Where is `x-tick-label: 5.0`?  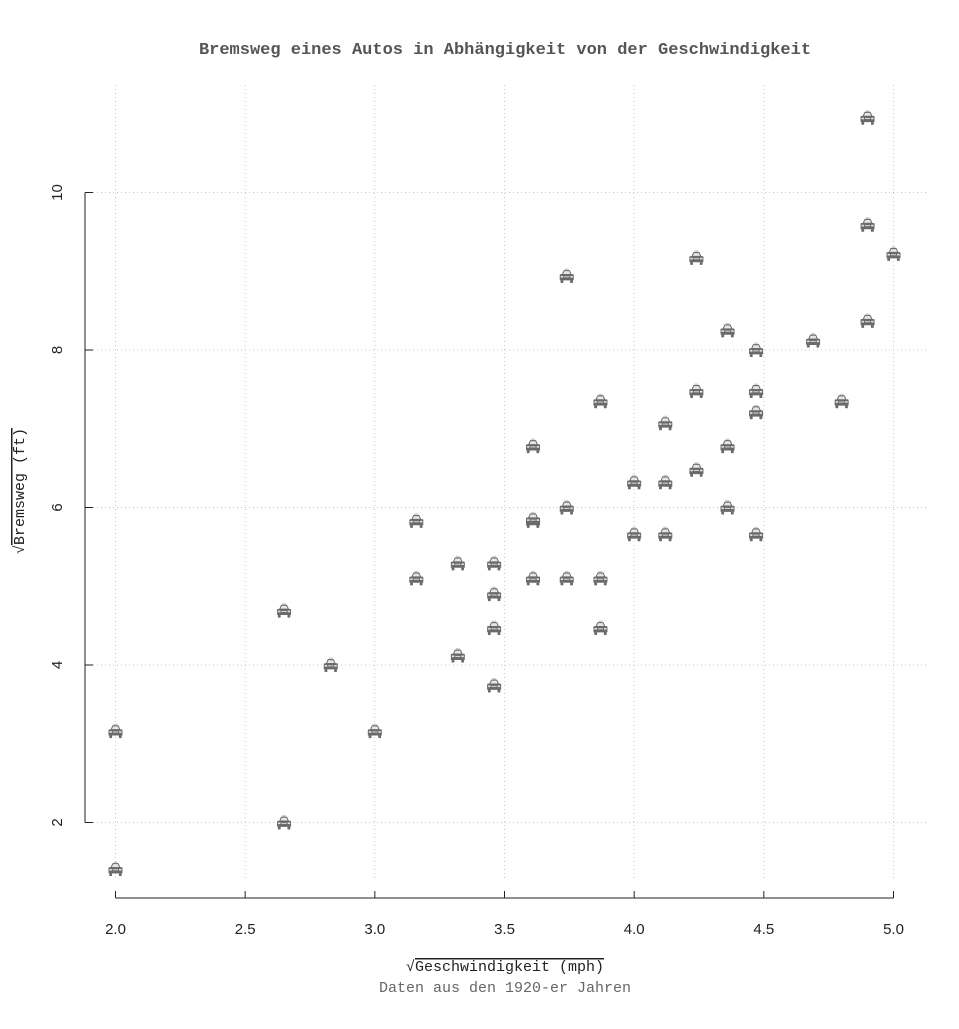
x-tick-label: 5.0 is located at coordinates (893, 929).